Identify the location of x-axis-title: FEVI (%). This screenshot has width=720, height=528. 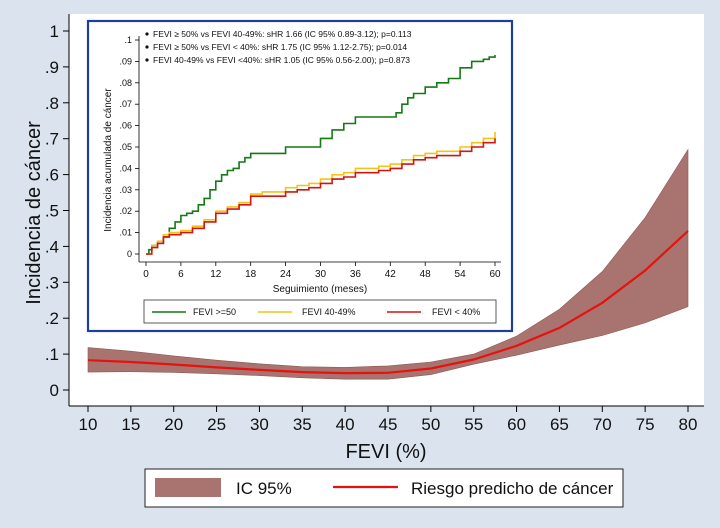
(385, 452).